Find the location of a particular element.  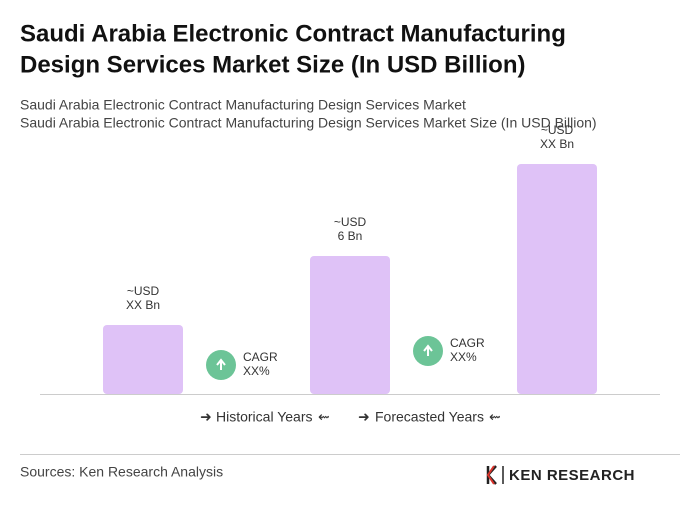

logo-text: KEN RESEARCH is located at coordinates (572, 475).